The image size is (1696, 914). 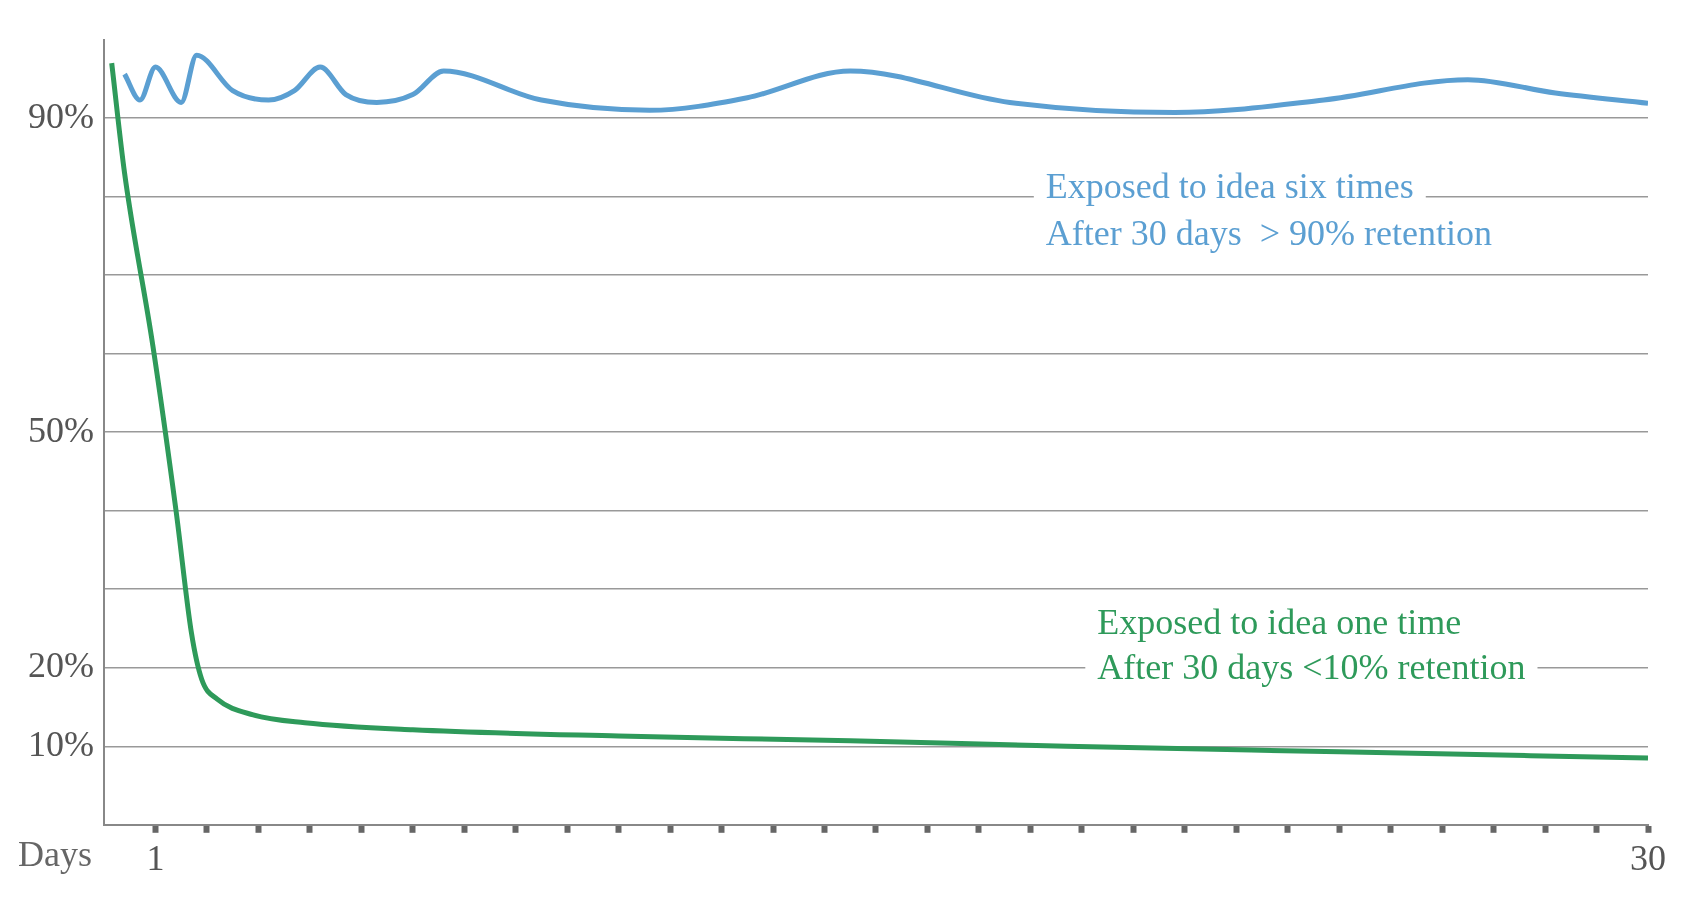 I want to click on annotation: Exposed to idea one time, so click(x=1279, y=622).